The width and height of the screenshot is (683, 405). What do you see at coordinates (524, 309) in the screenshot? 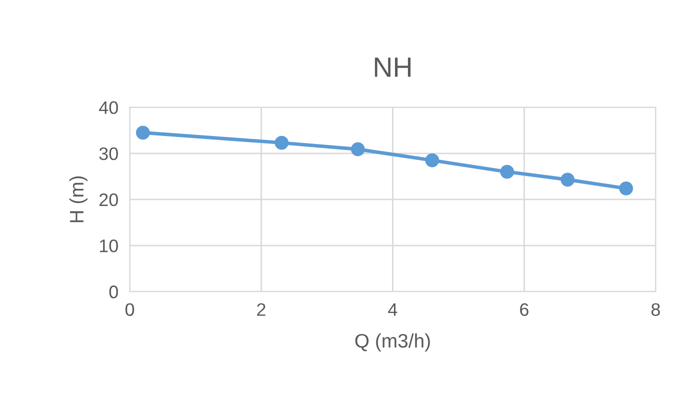
I see `x-tick-label: 6` at bounding box center [524, 309].